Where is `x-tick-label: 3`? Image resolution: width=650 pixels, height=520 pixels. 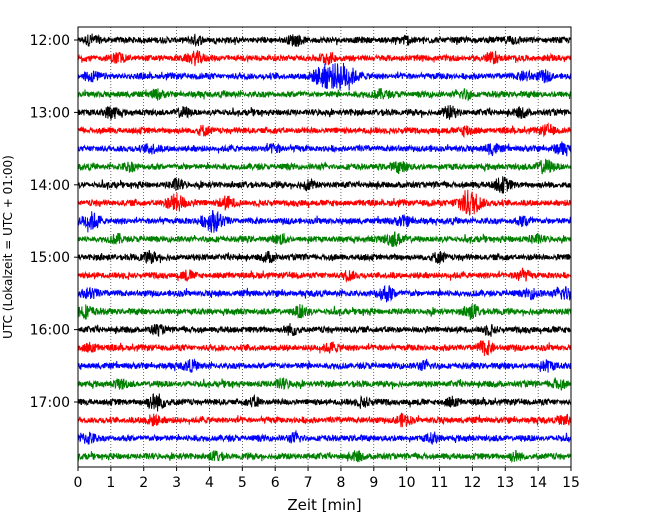 x-tick-label: 3 is located at coordinates (176, 483).